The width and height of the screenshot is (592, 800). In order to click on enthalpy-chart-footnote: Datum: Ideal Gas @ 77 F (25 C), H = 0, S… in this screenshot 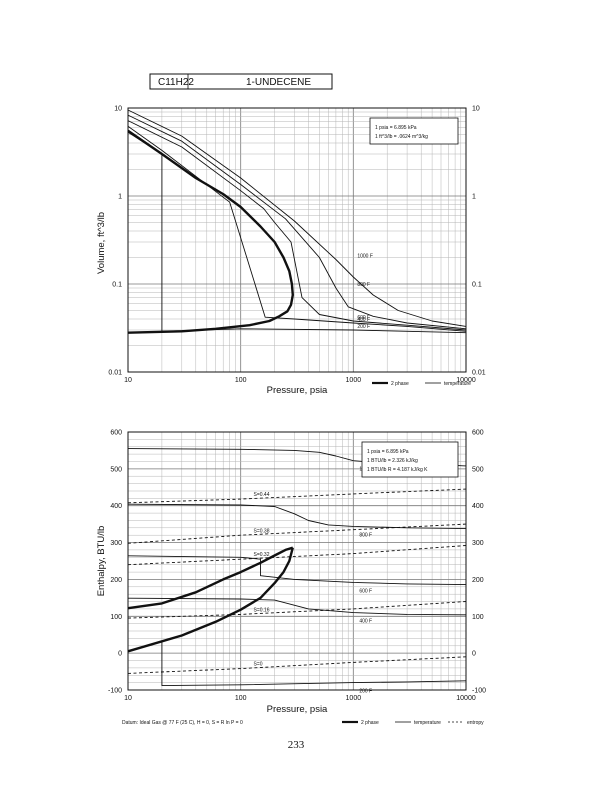, I will do `click(182, 723)`.